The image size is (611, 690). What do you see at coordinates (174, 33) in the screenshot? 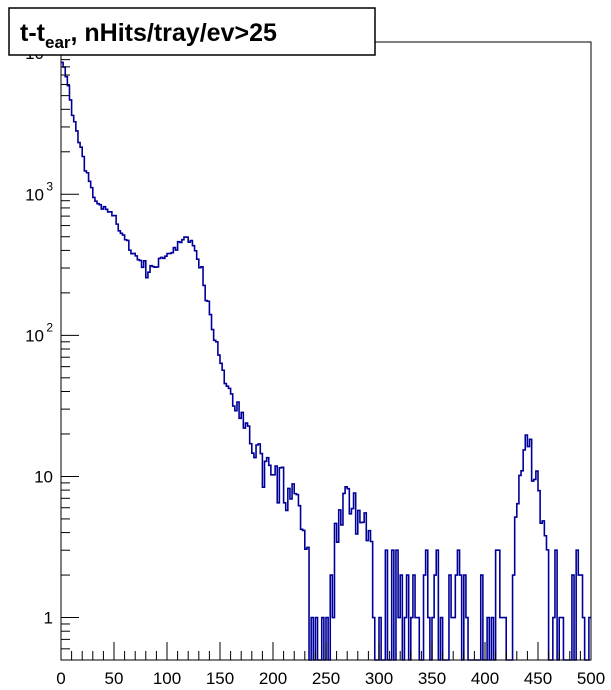
I see `chart-title-rest: , nHits/tray/ev>25` at bounding box center [174, 33].